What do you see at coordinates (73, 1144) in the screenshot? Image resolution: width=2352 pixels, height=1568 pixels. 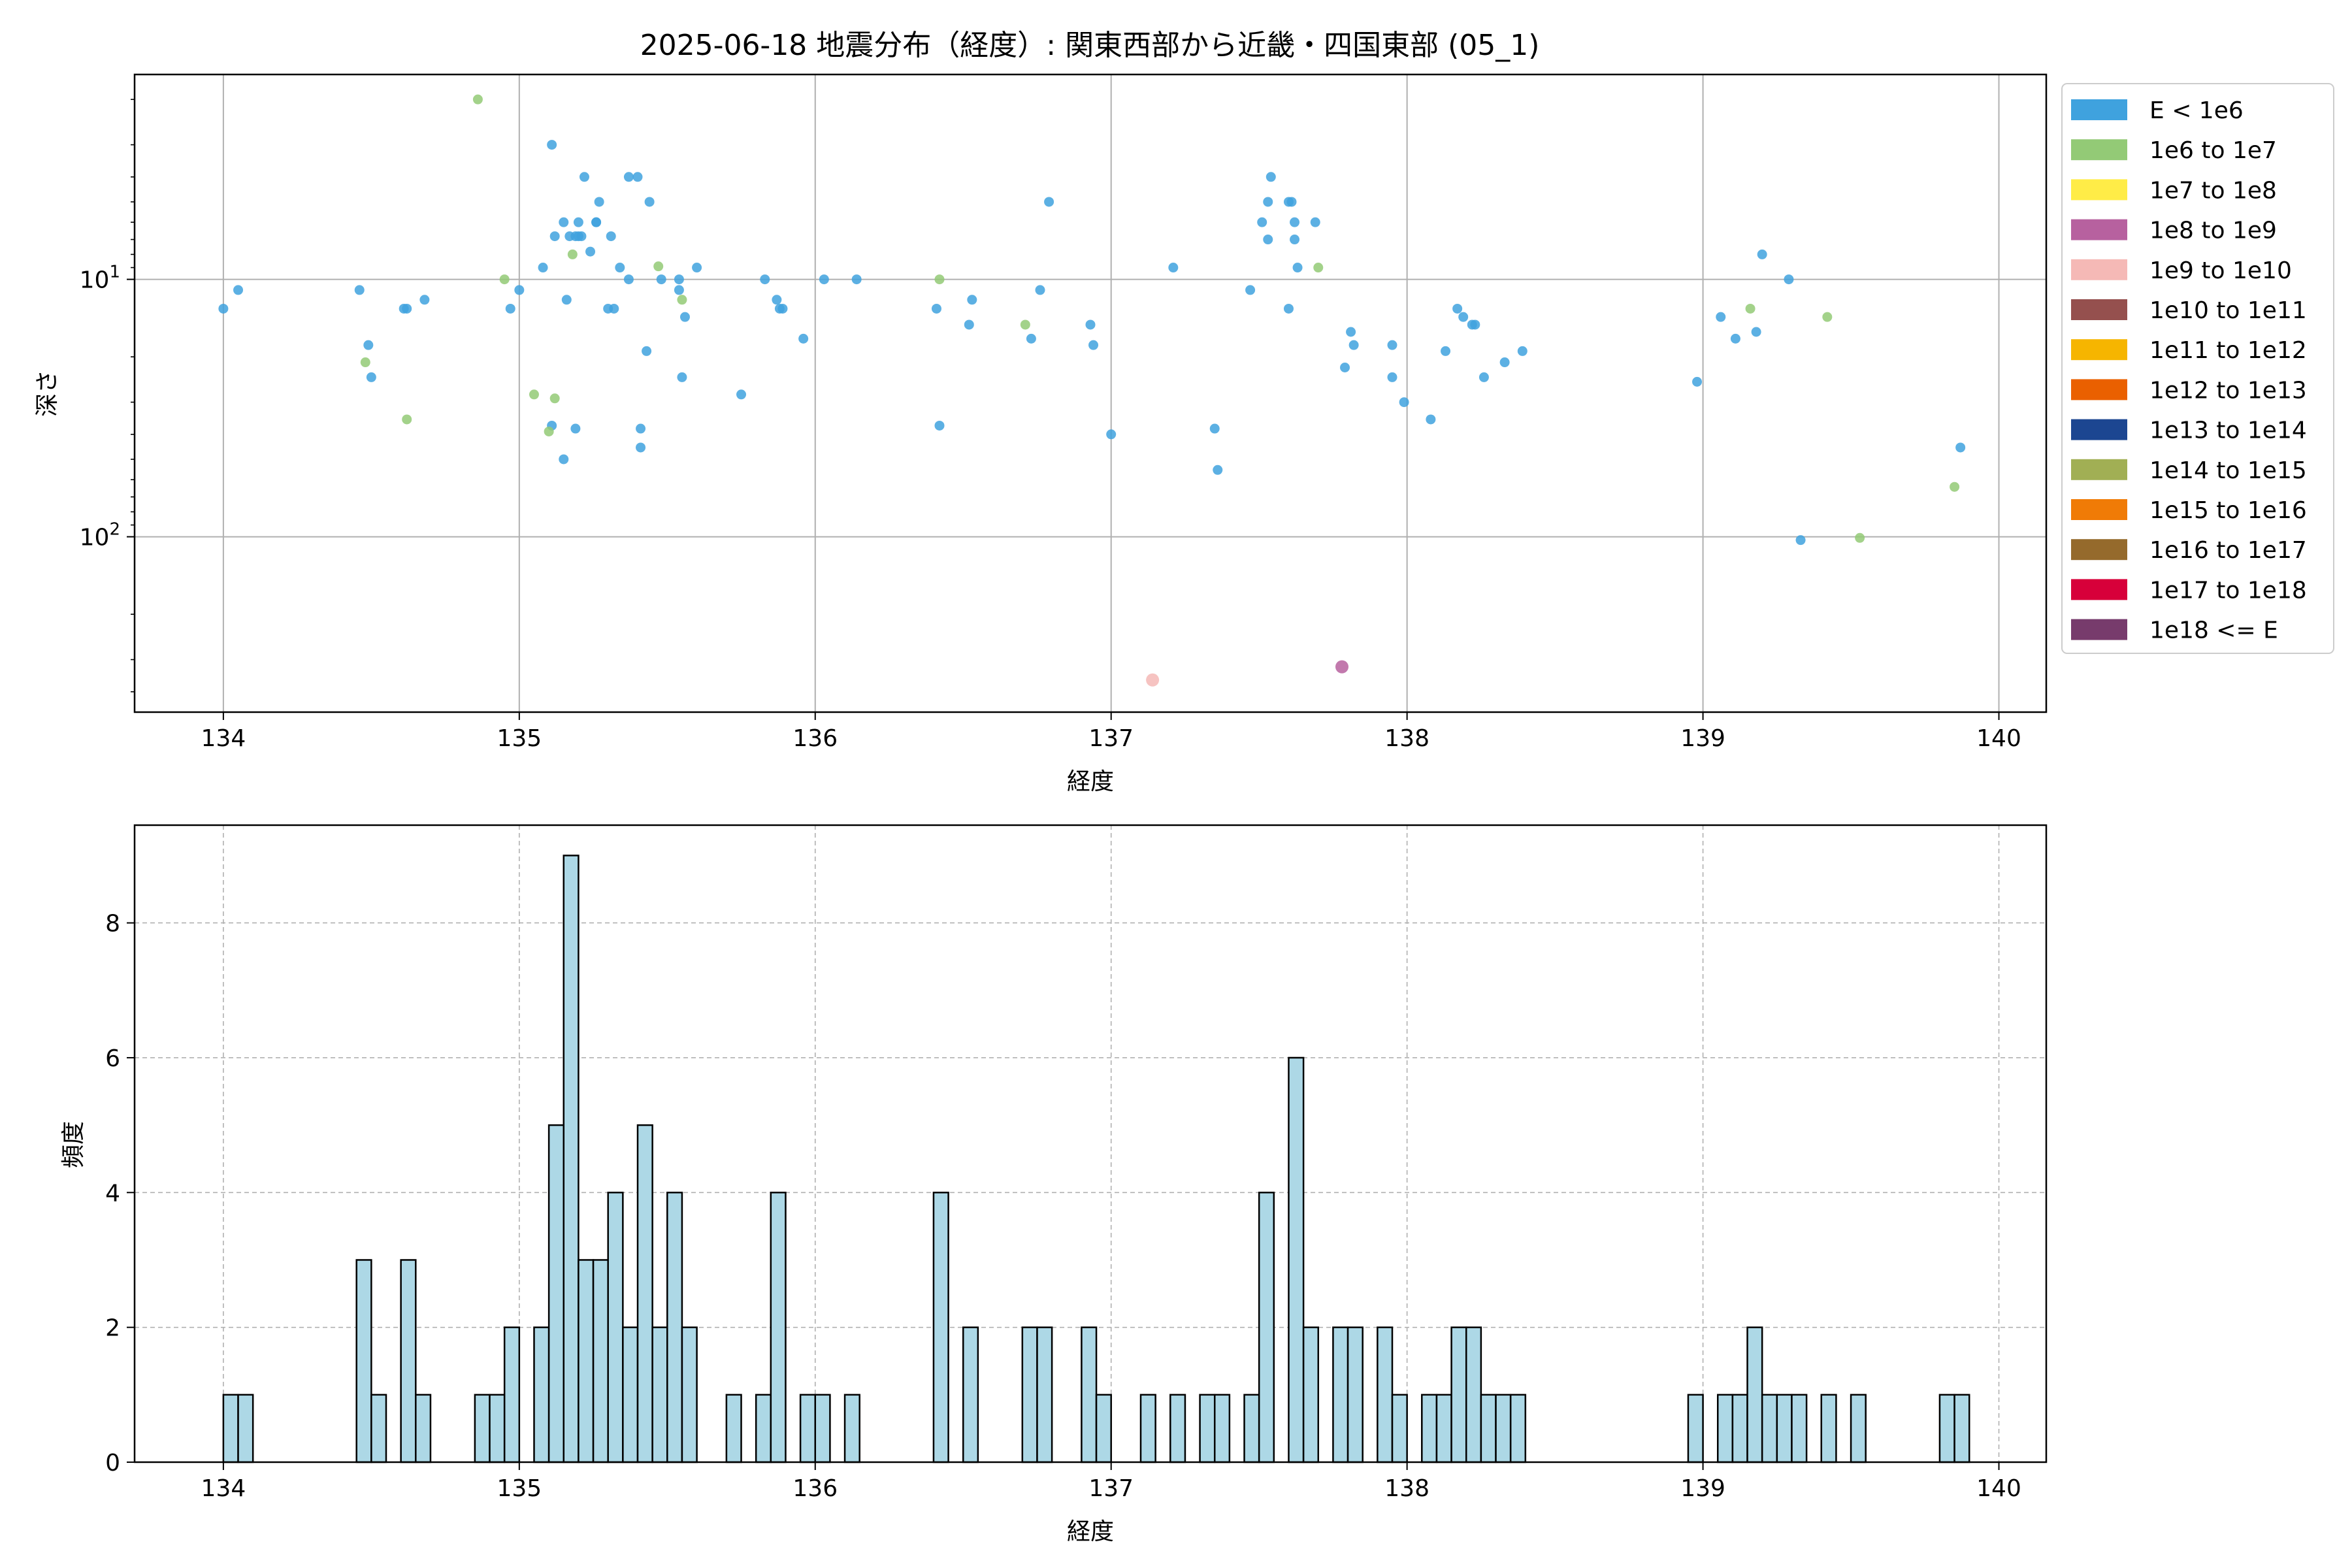 I see `histogram-y-axis-label: 頻度` at bounding box center [73, 1144].